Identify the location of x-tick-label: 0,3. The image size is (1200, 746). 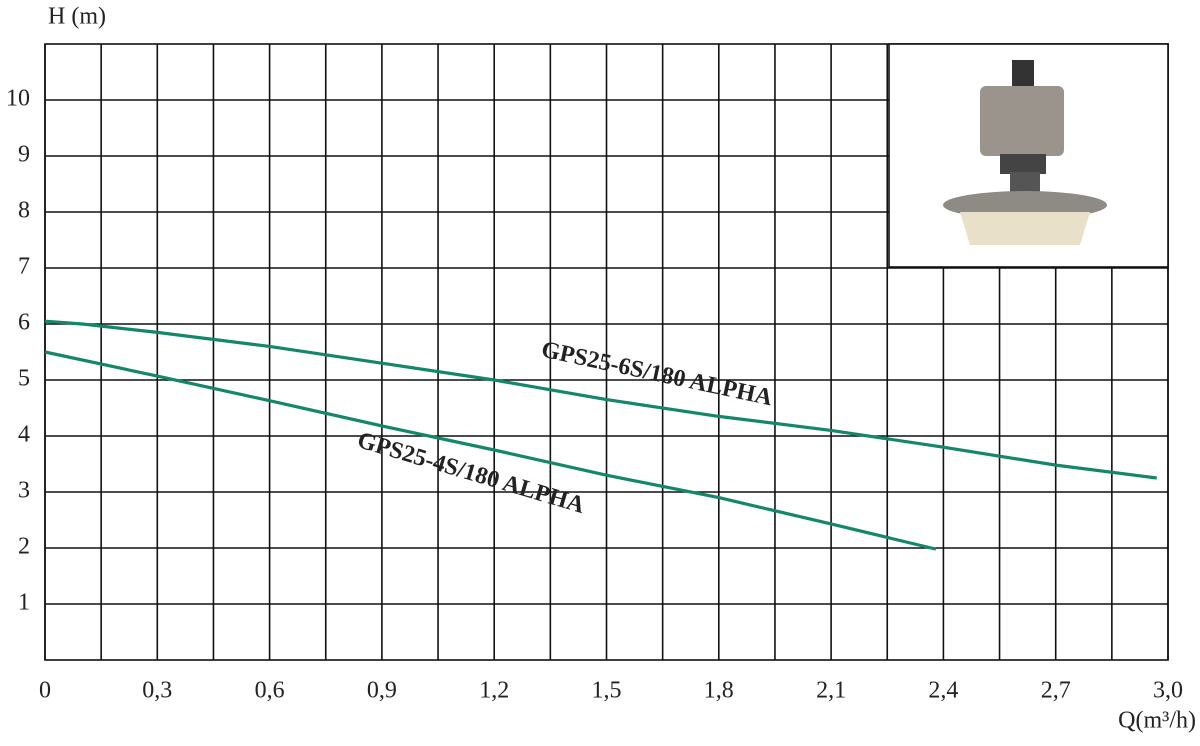
(157, 691).